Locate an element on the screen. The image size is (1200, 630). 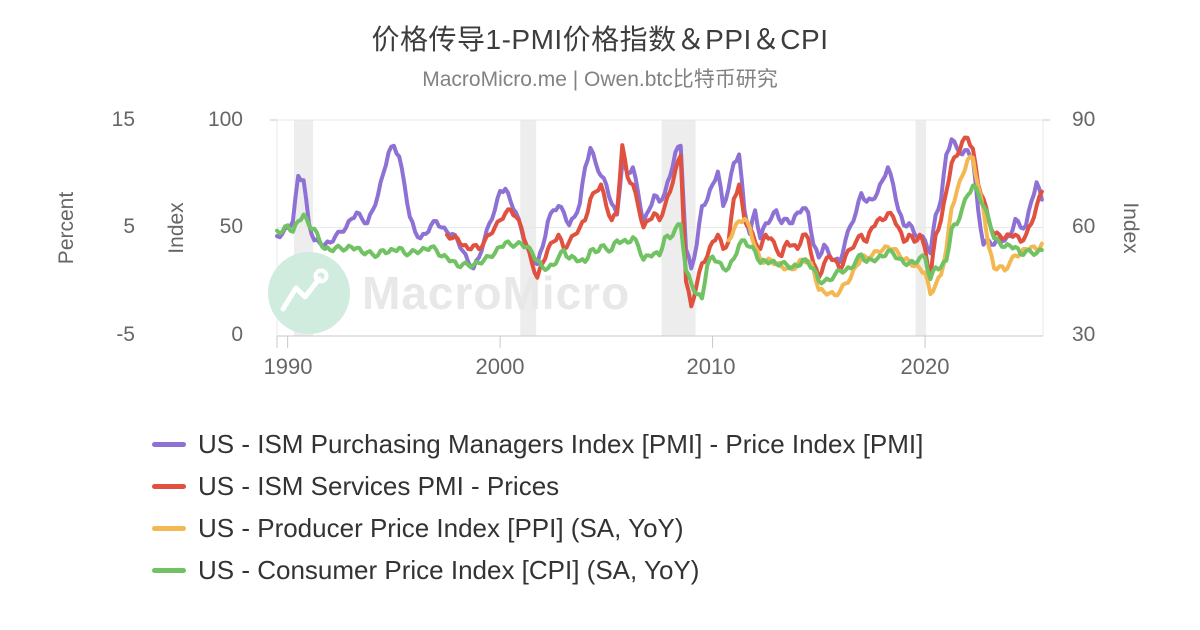
ytick-percent-neg5: -5 is located at coordinates (125, 334).